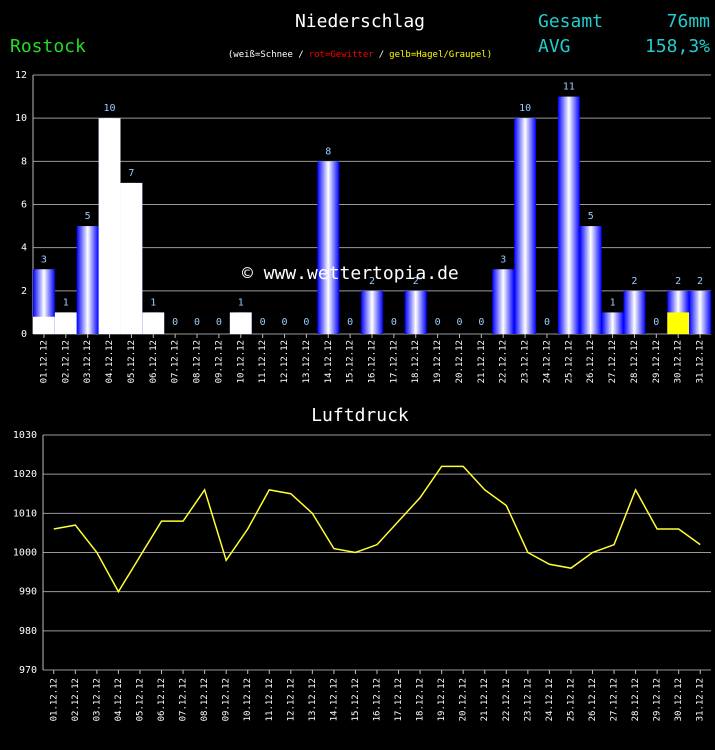 The image size is (715, 750). What do you see at coordinates (76, 699) in the screenshot?
I see `x-tick-label: 02.12.12` at bounding box center [76, 699].